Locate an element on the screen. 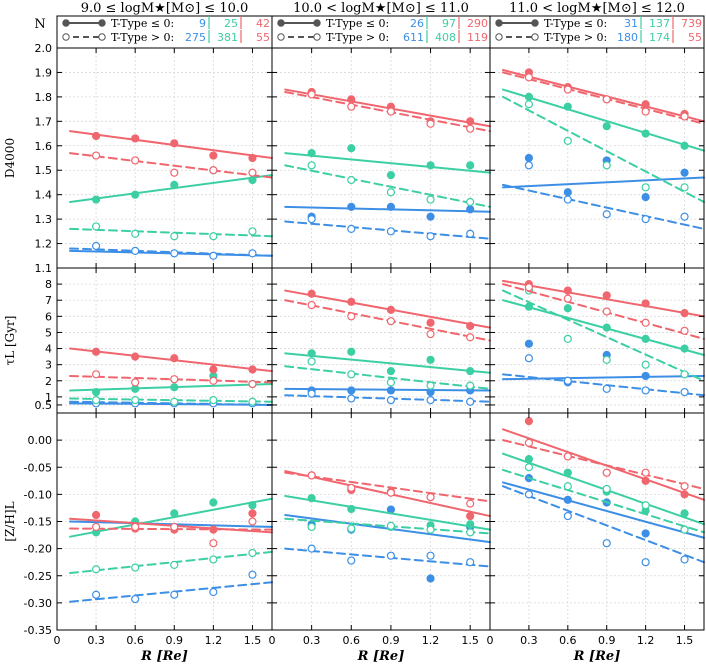  y-tick-label: 5 is located at coordinates (48, 332).